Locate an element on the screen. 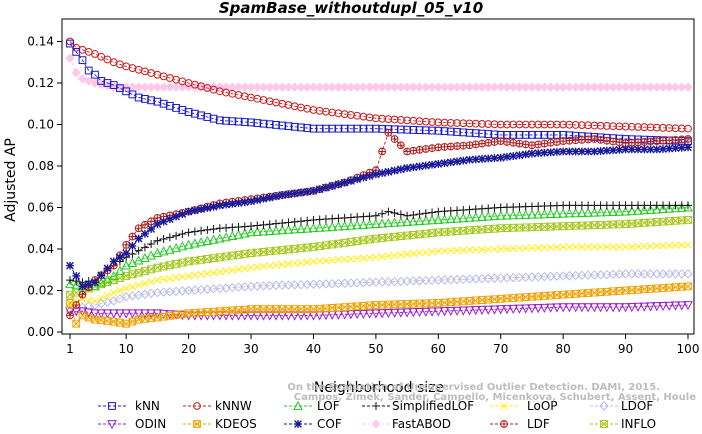 The image size is (702, 434). x-tick-label: 80 is located at coordinates (563, 349).